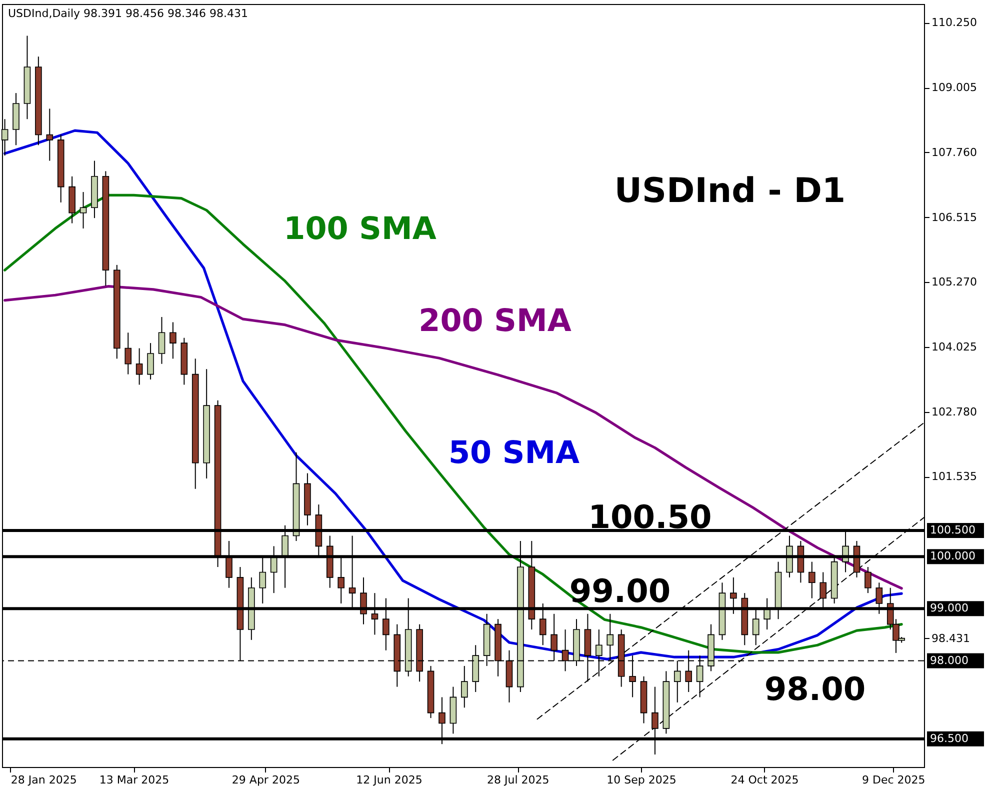  Describe the element at coordinates (641, 780) in the screenshot. I see `x-tick-label: 10 Sep 2025` at that location.